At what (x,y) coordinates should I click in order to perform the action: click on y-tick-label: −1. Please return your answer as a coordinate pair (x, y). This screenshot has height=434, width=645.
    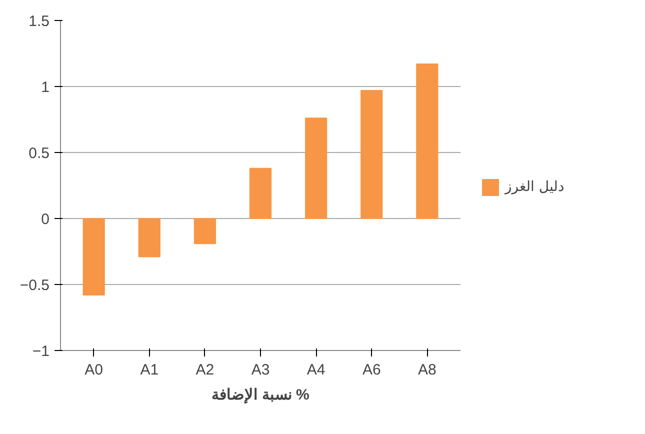
    Looking at the image, I should click on (41, 351).